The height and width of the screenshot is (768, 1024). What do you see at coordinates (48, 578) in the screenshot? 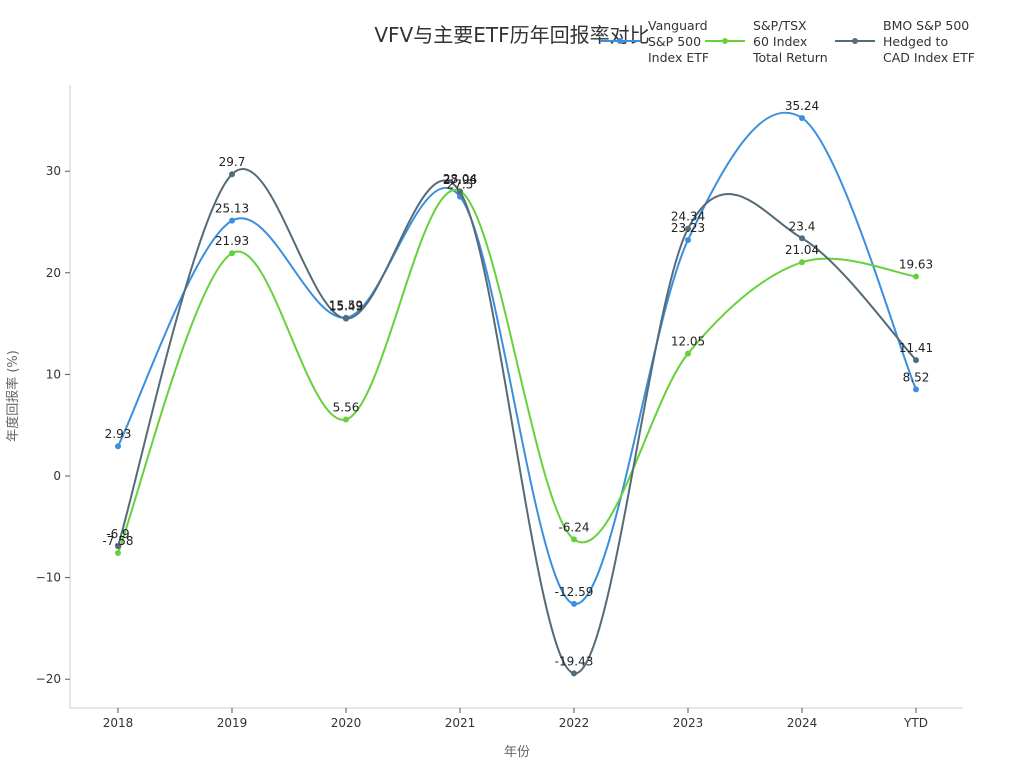
I see `y-tick-label: −10` at bounding box center [48, 578].